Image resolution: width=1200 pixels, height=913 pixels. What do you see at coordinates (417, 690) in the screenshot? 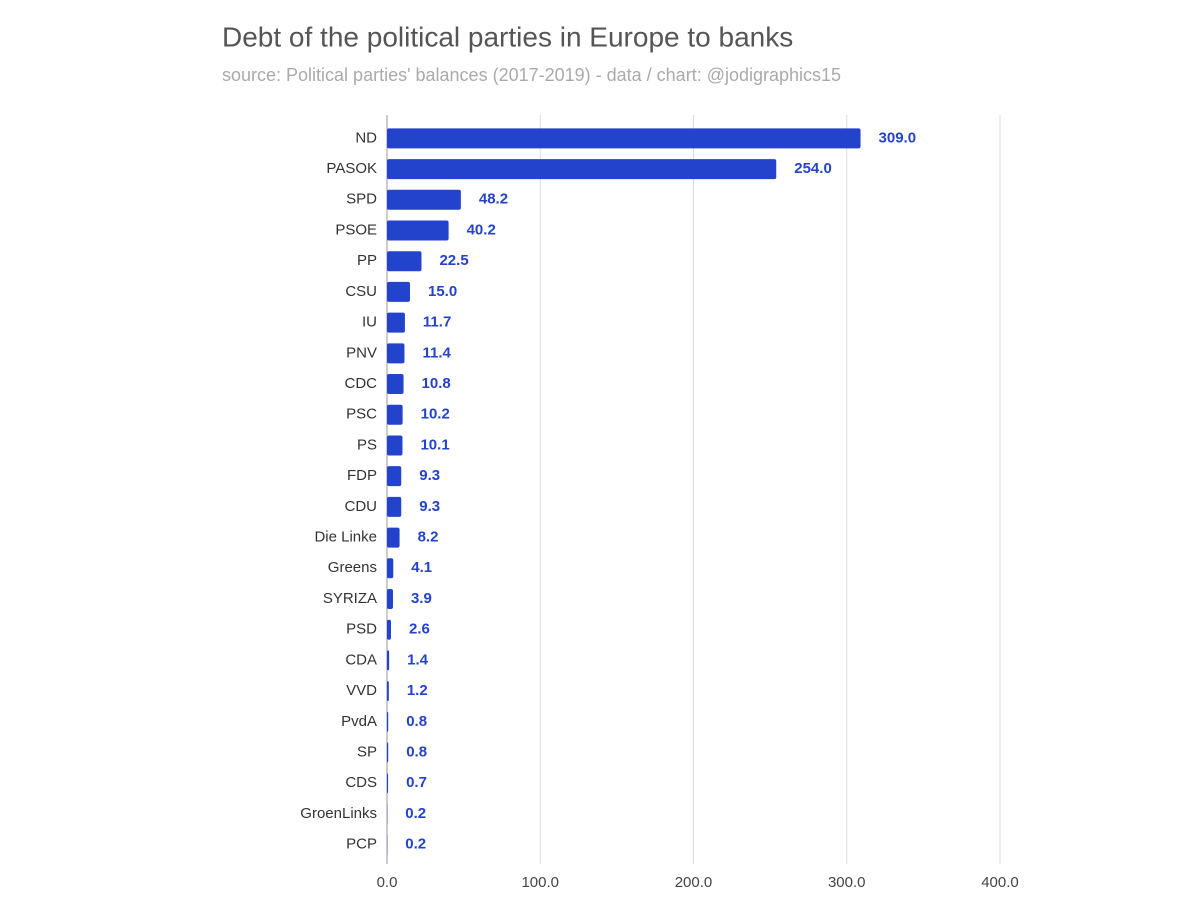
I see `value-label: 1.2` at bounding box center [417, 690].